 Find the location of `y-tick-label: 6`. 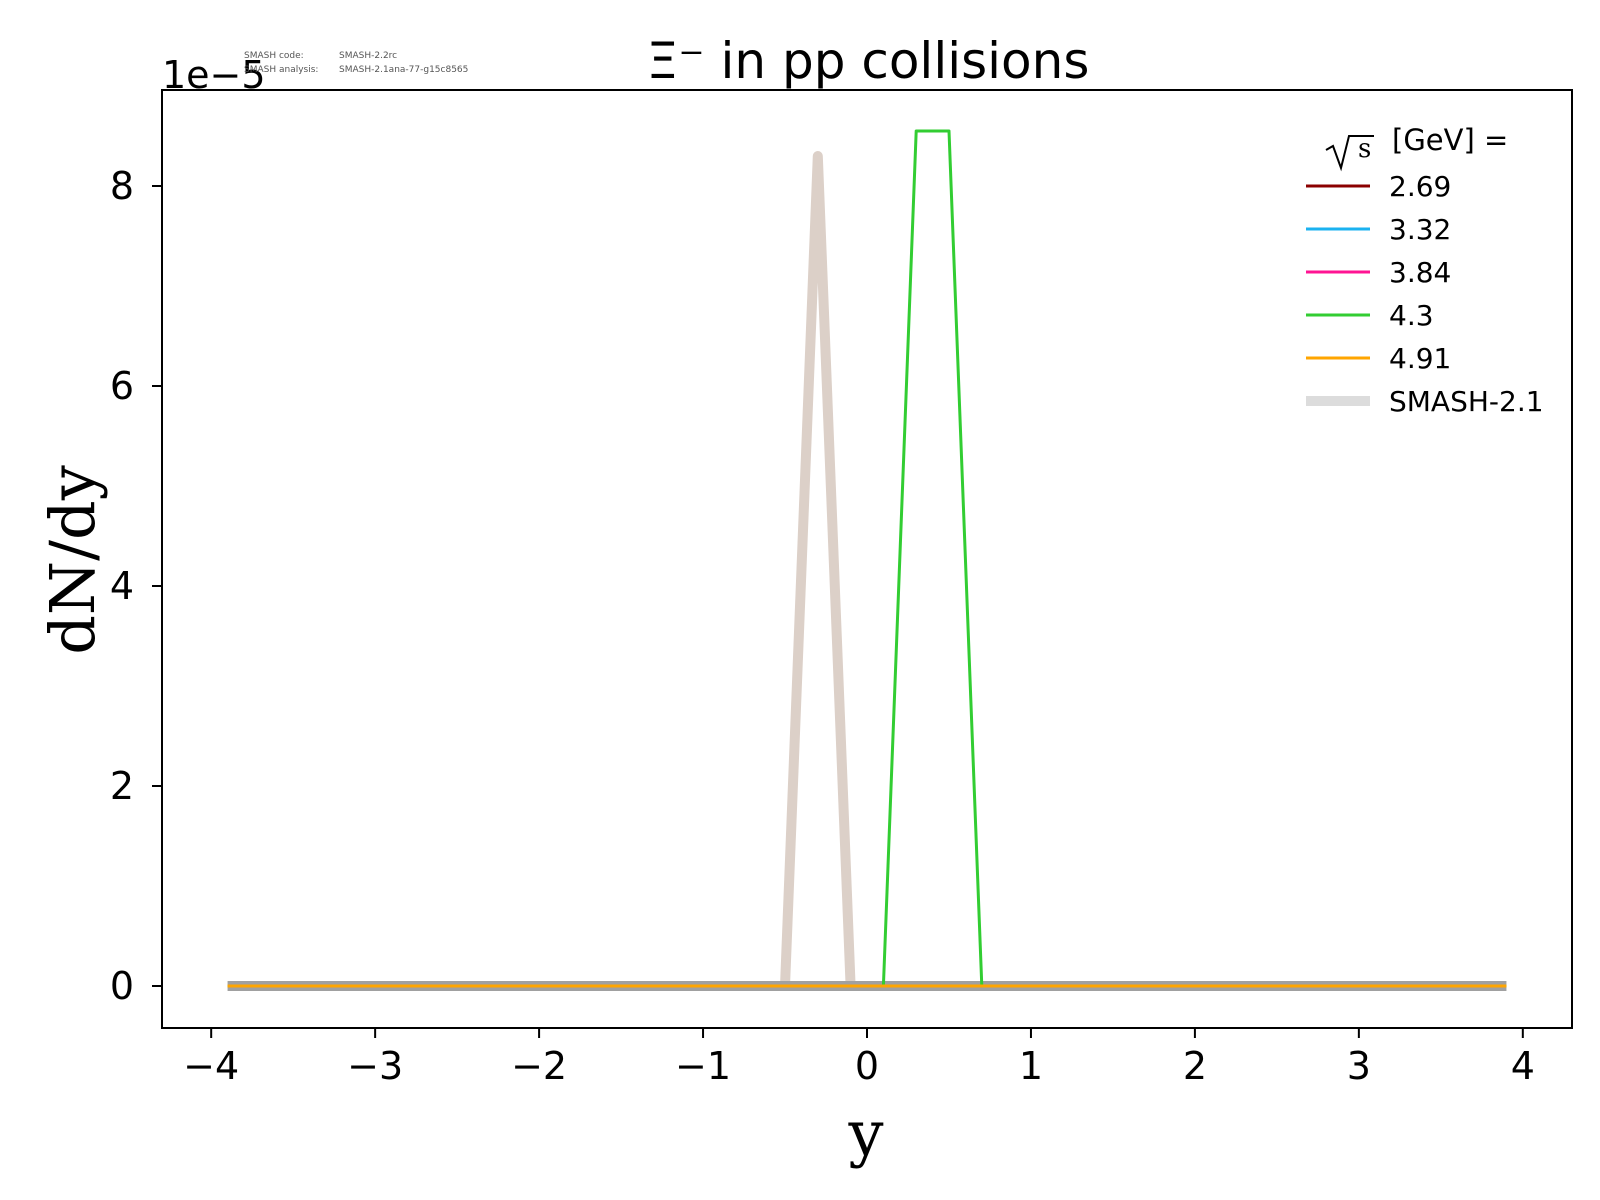

y-tick-label: 6 is located at coordinates (122, 386).